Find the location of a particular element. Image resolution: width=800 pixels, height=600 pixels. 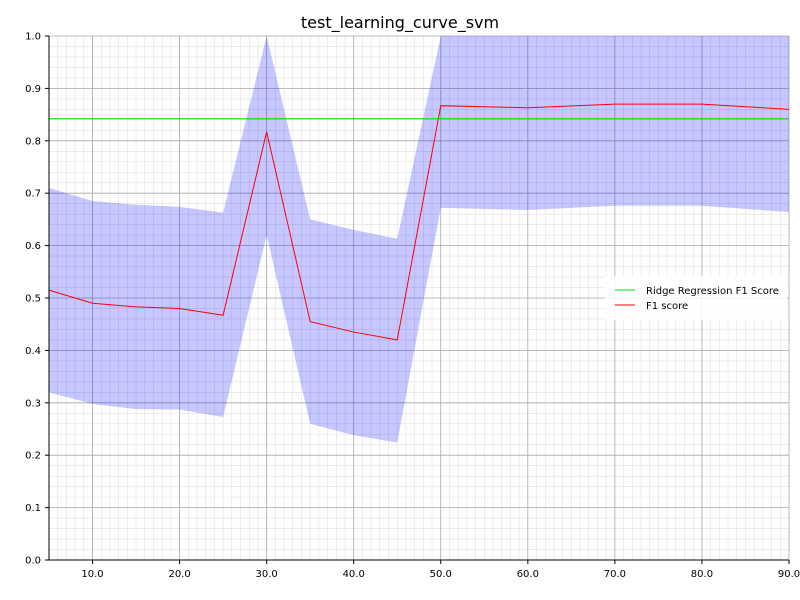

legend-box is located at coordinates (696, 298).